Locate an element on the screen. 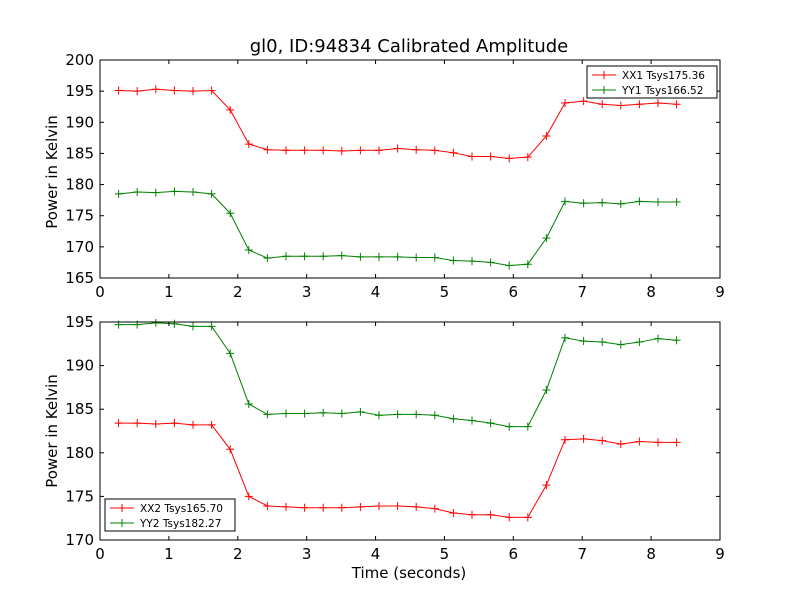 Image resolution: width=800 pixels, height=604 pixels. top-x-tick-label: 4 is located at coordinates (376, 292).